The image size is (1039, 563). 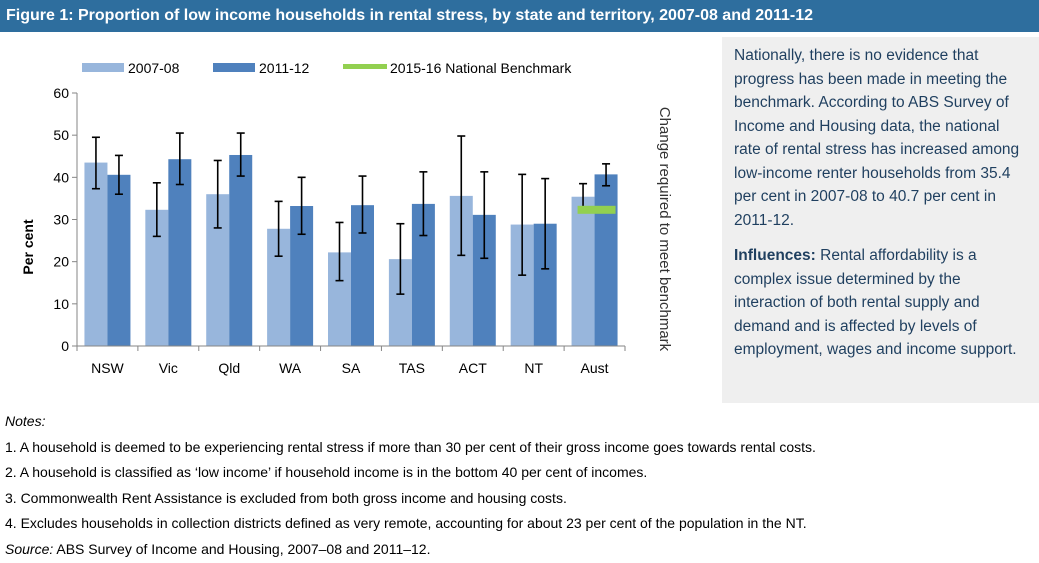 What do you see at coordinates (533, 368) in the screenshot?
I see `x-tick-label: NT` at bounding box center [533, 368].